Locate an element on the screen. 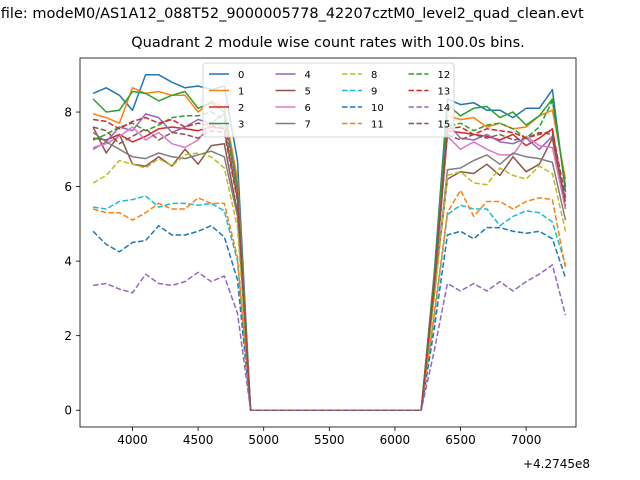  x-axis: 4000 4500 5000 5500 6000 6500 7000 is located at coordinates (329, 437).